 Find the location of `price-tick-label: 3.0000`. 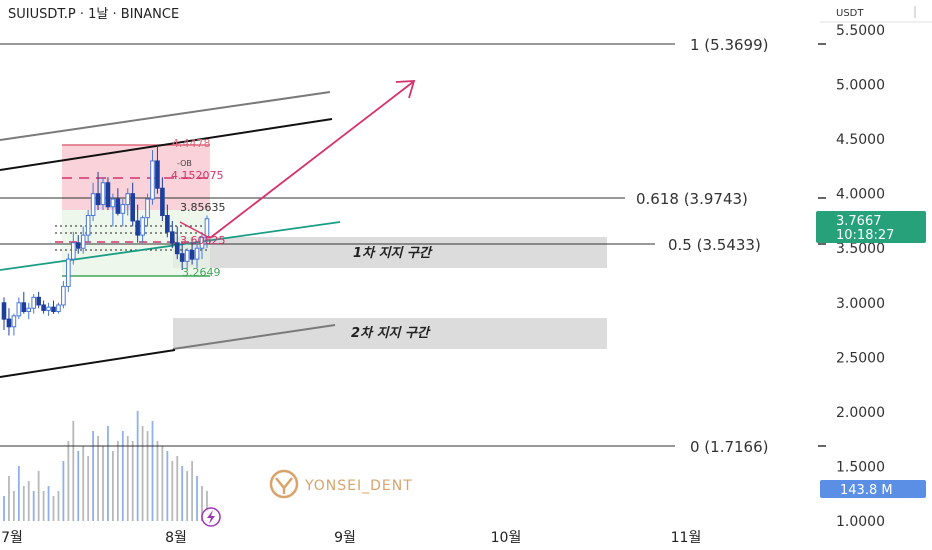

price-tick-label: 3.0000 is located at coordinates (860, 304).